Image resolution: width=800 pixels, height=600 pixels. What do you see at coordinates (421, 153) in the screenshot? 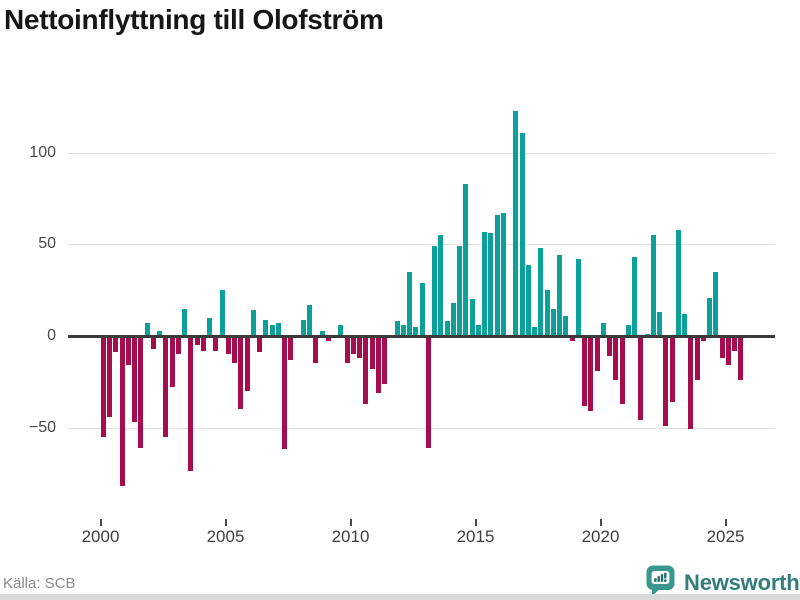
I see `gridline` at bounding box center [421, 153].